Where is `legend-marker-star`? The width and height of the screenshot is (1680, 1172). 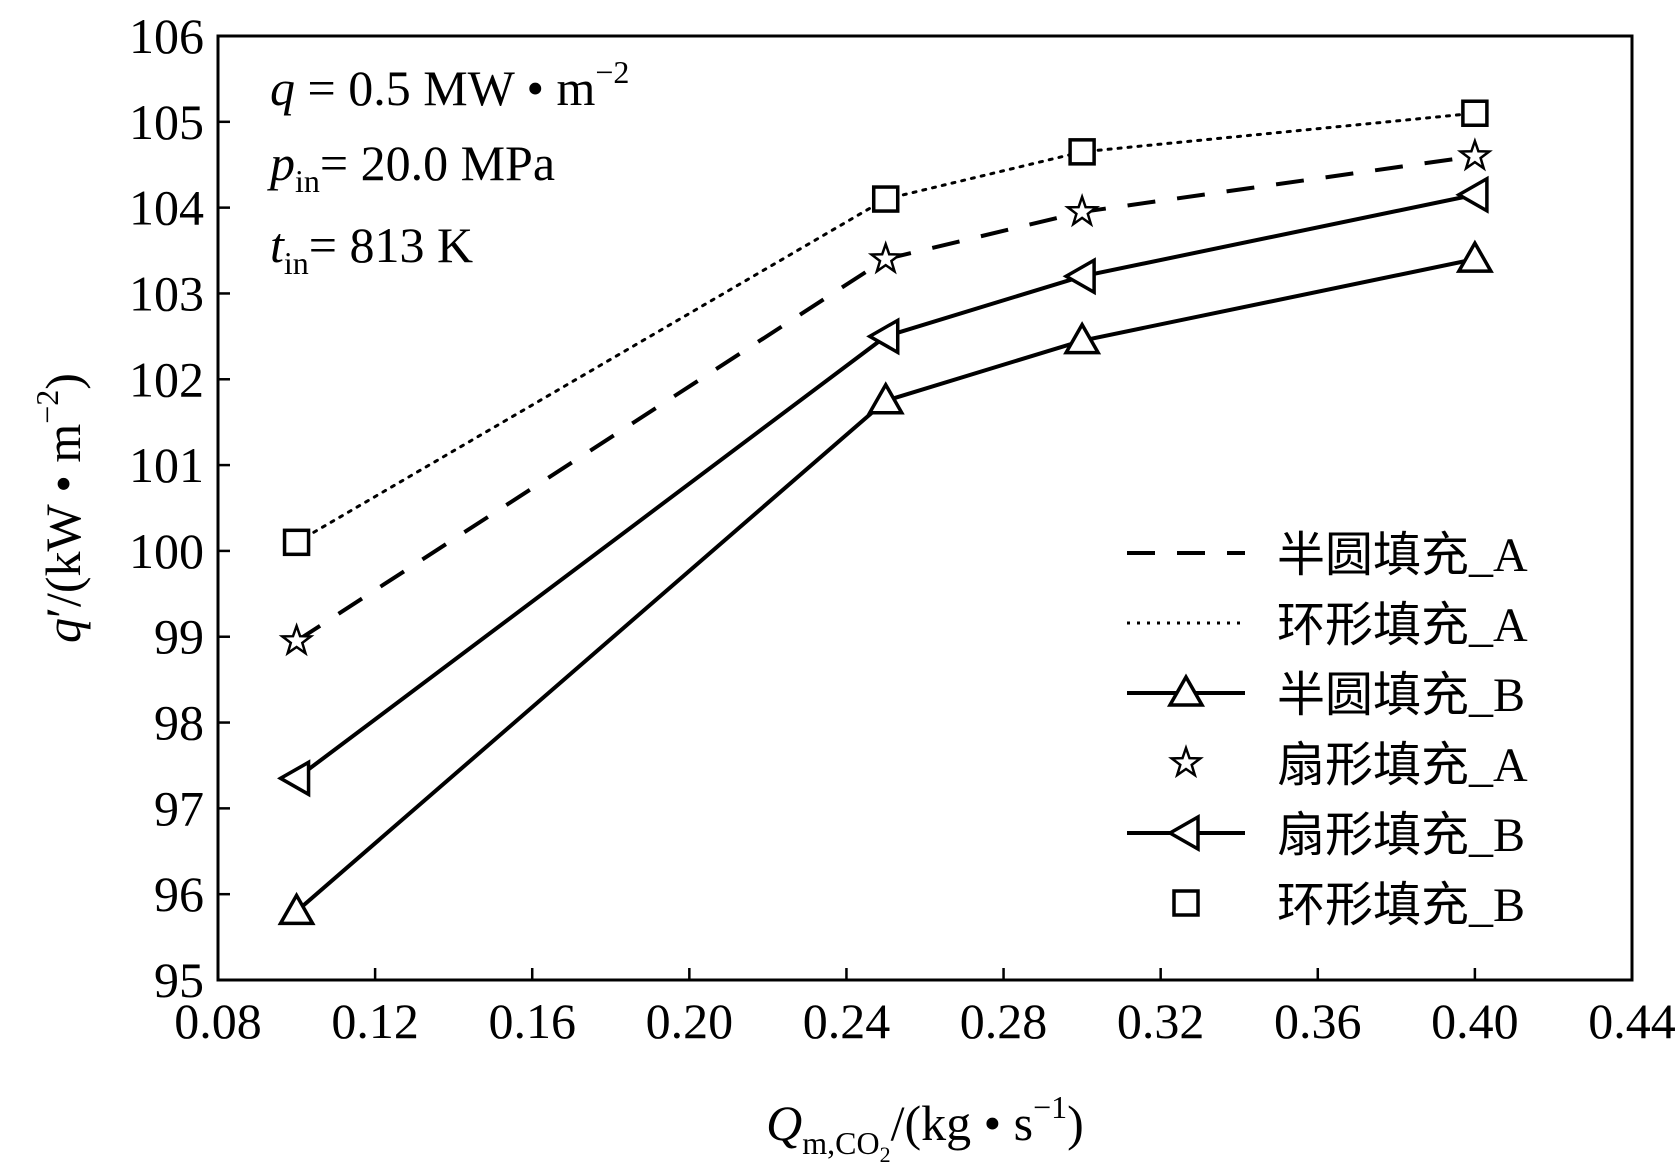 legend-marker-star is located at coordinates (1186, 761).